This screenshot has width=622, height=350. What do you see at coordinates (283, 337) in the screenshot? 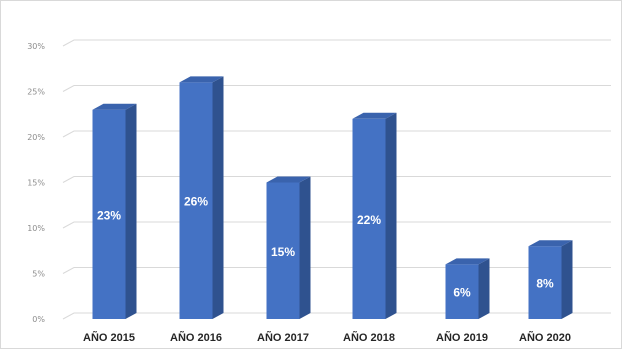
I see `x-category-label: AÑO 2017` at bounding box center [283, 337].